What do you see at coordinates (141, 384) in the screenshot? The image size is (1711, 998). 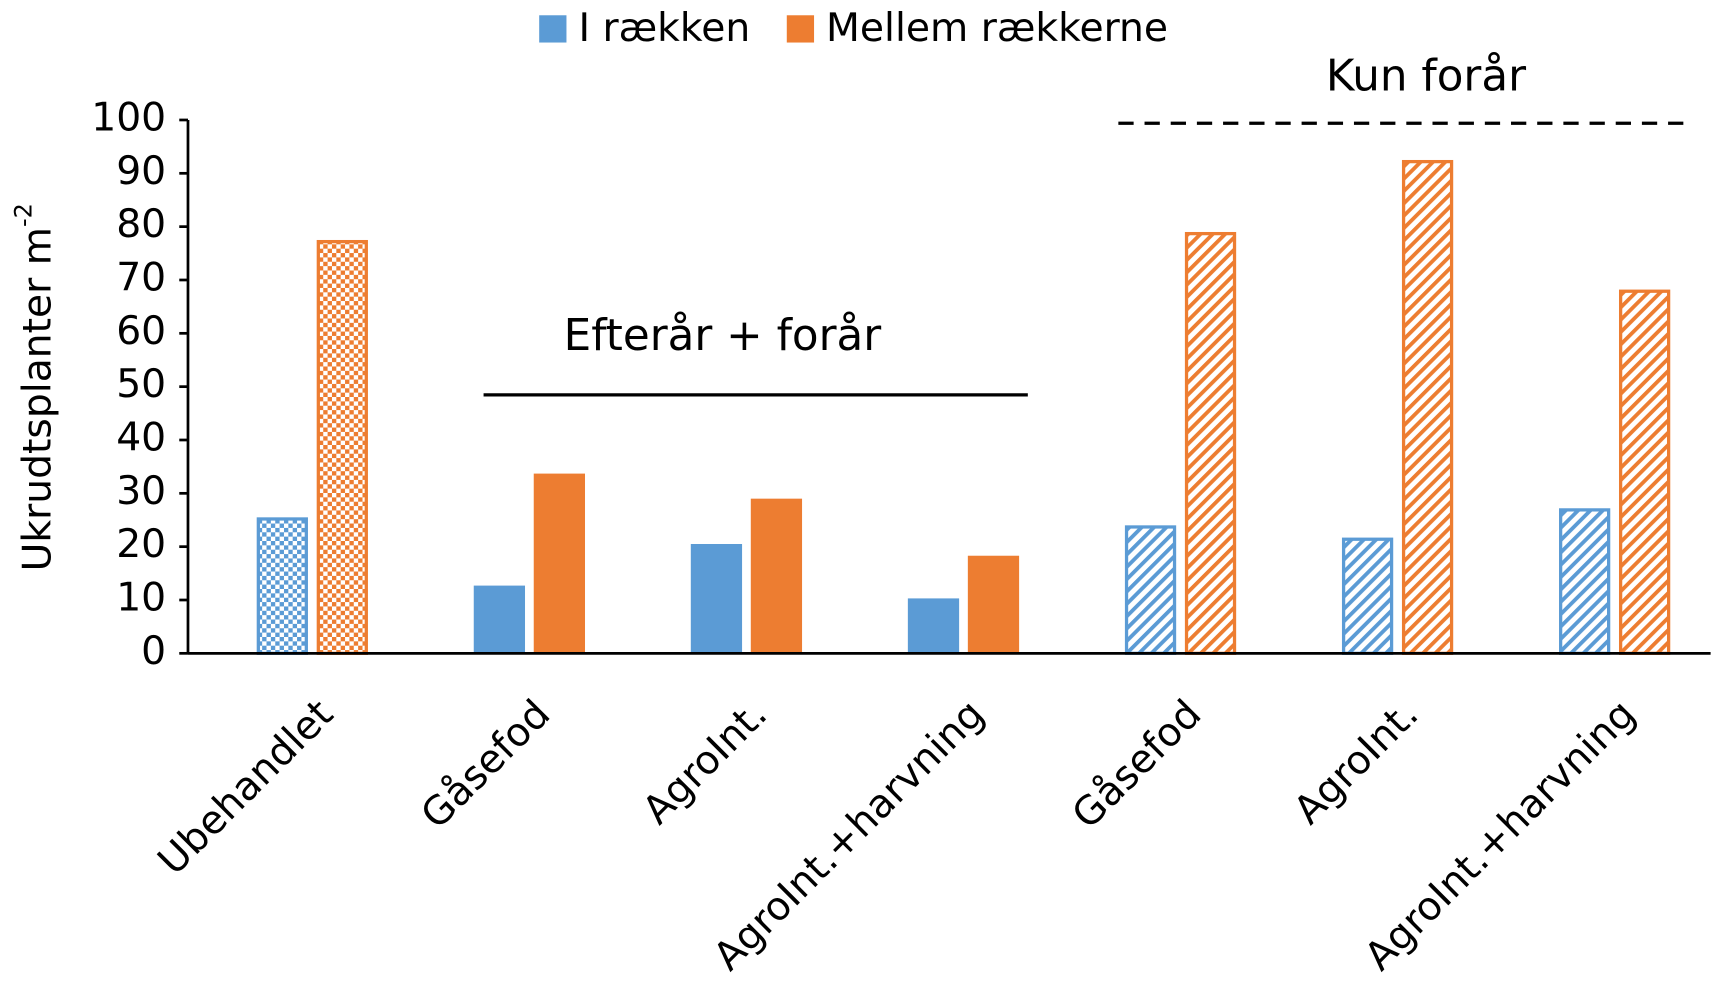 I see `y-tick-label: 50` at bounding box center [141, 384].